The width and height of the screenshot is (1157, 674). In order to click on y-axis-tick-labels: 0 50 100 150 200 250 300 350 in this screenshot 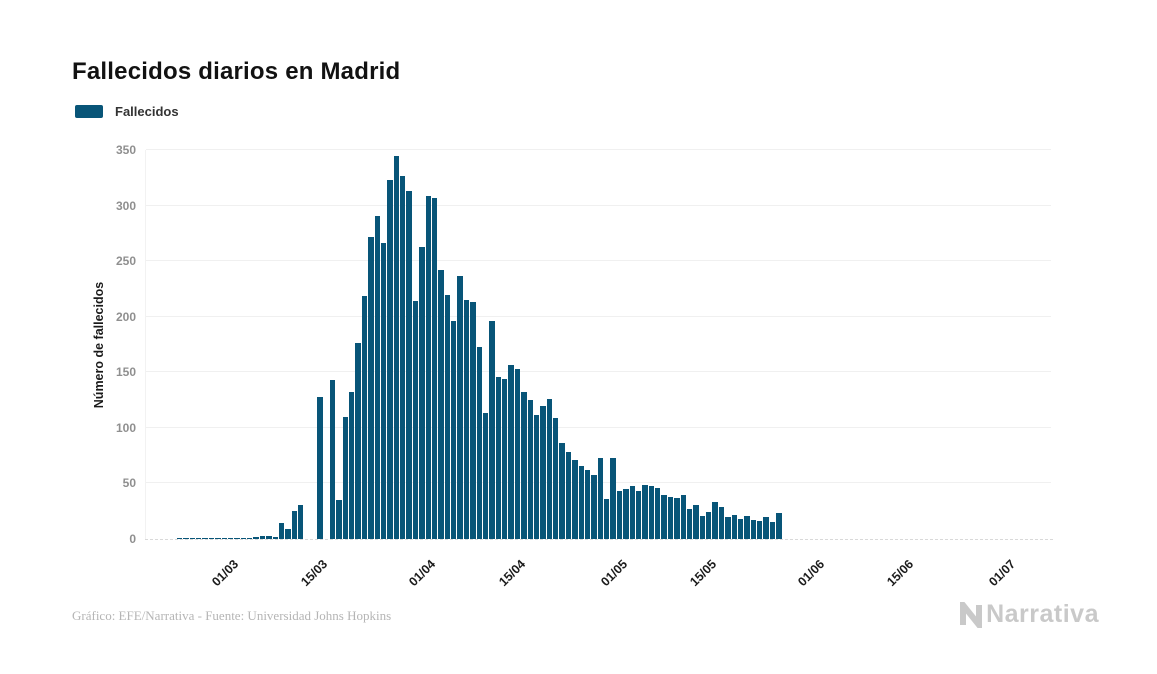, I will do `click(68, 344)`.